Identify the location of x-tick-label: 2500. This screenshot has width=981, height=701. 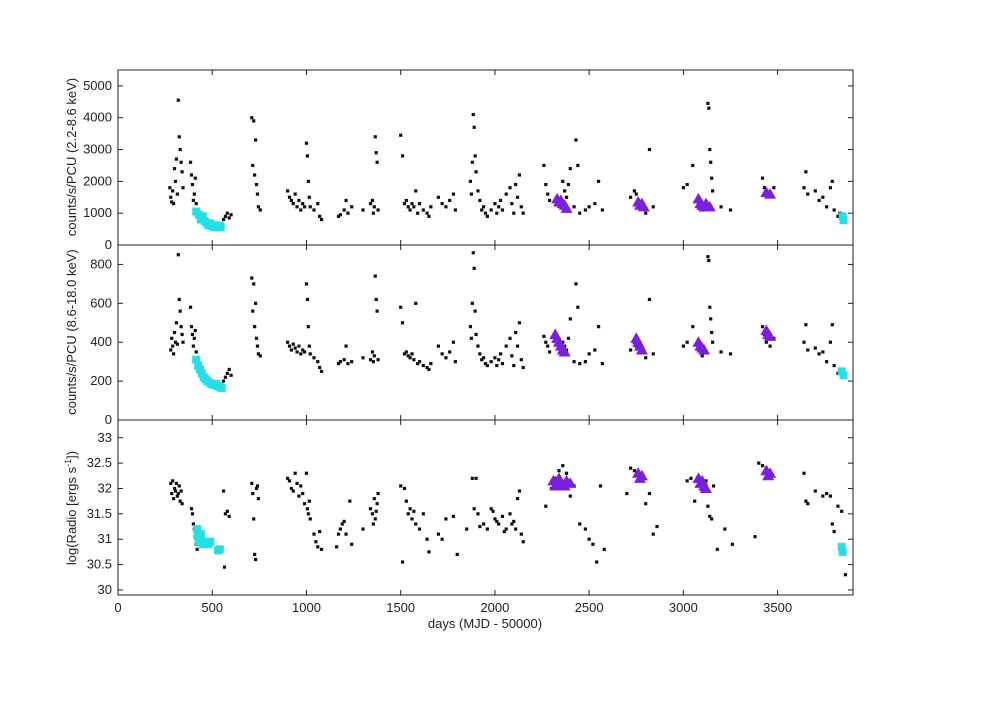
(589, 607).